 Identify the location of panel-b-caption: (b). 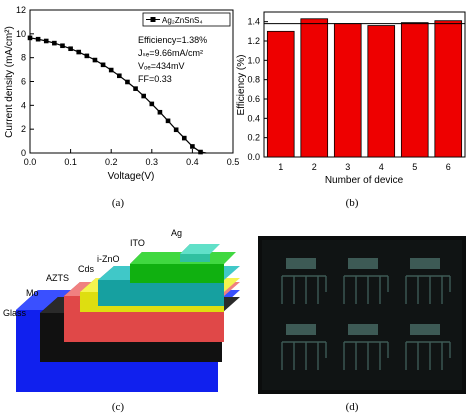
(352, 203).